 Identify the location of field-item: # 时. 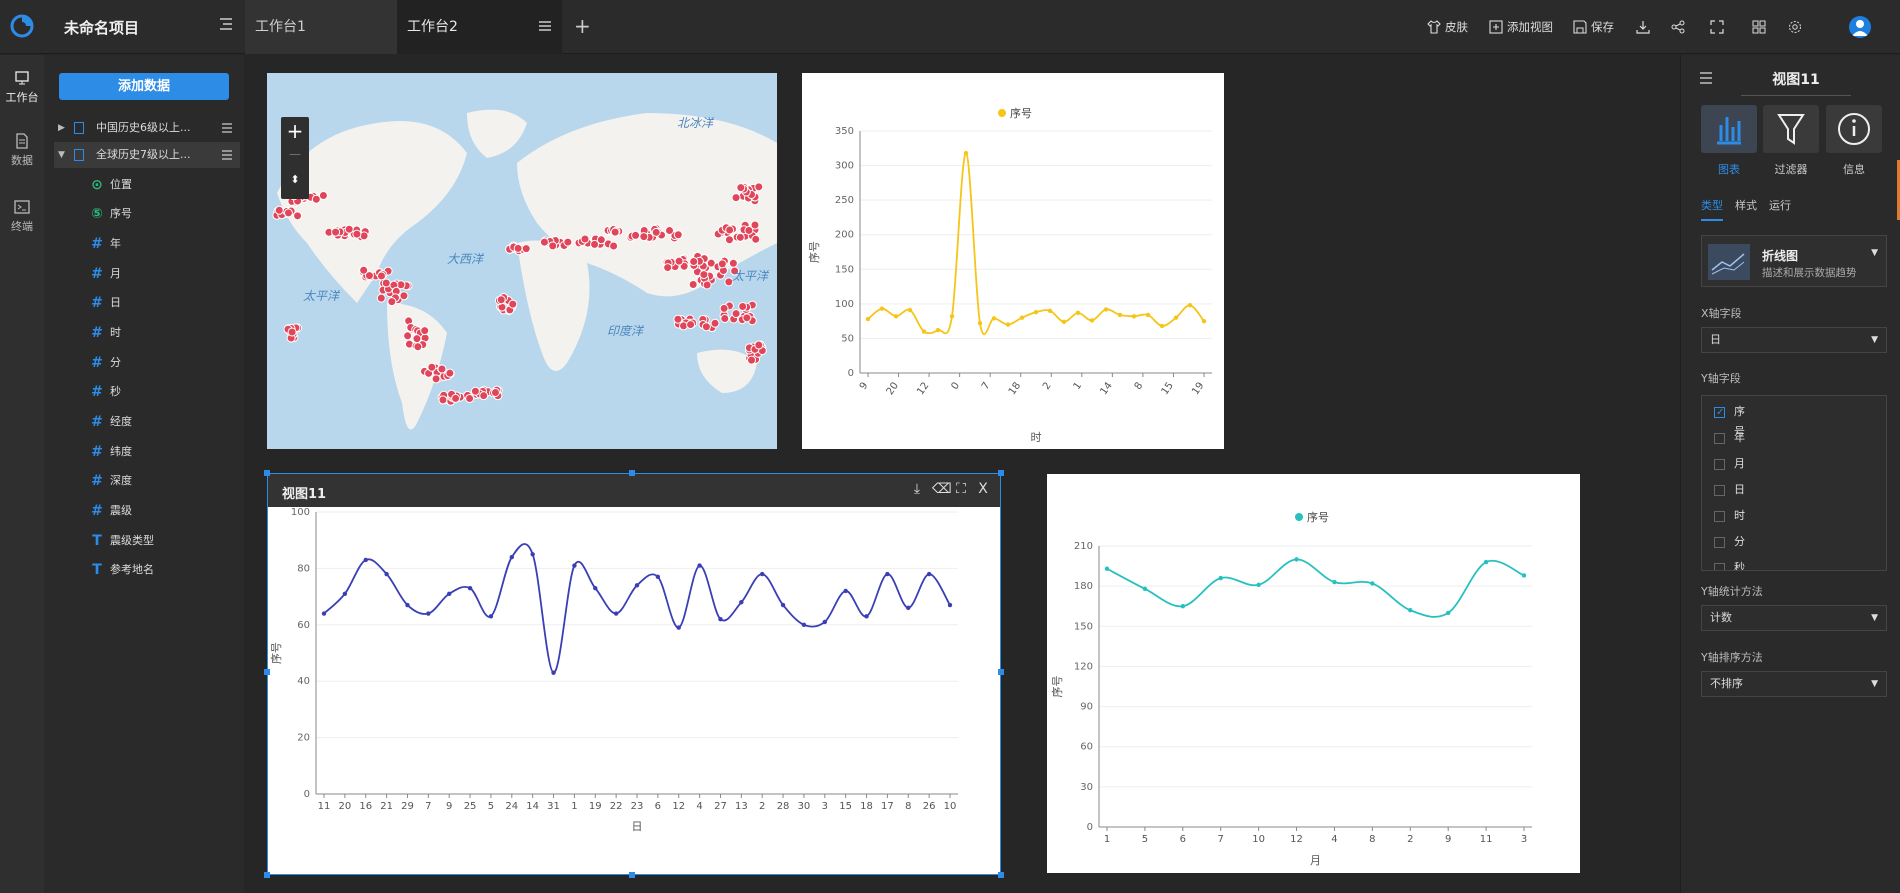
(160, 333).